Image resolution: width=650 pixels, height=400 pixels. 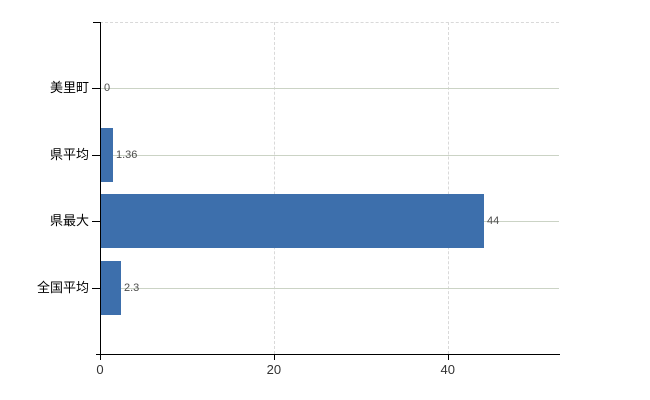 What do you see at coordinates (100, 188) in the screenshot?
I see `y-axis` at bounding box center [100, 188].